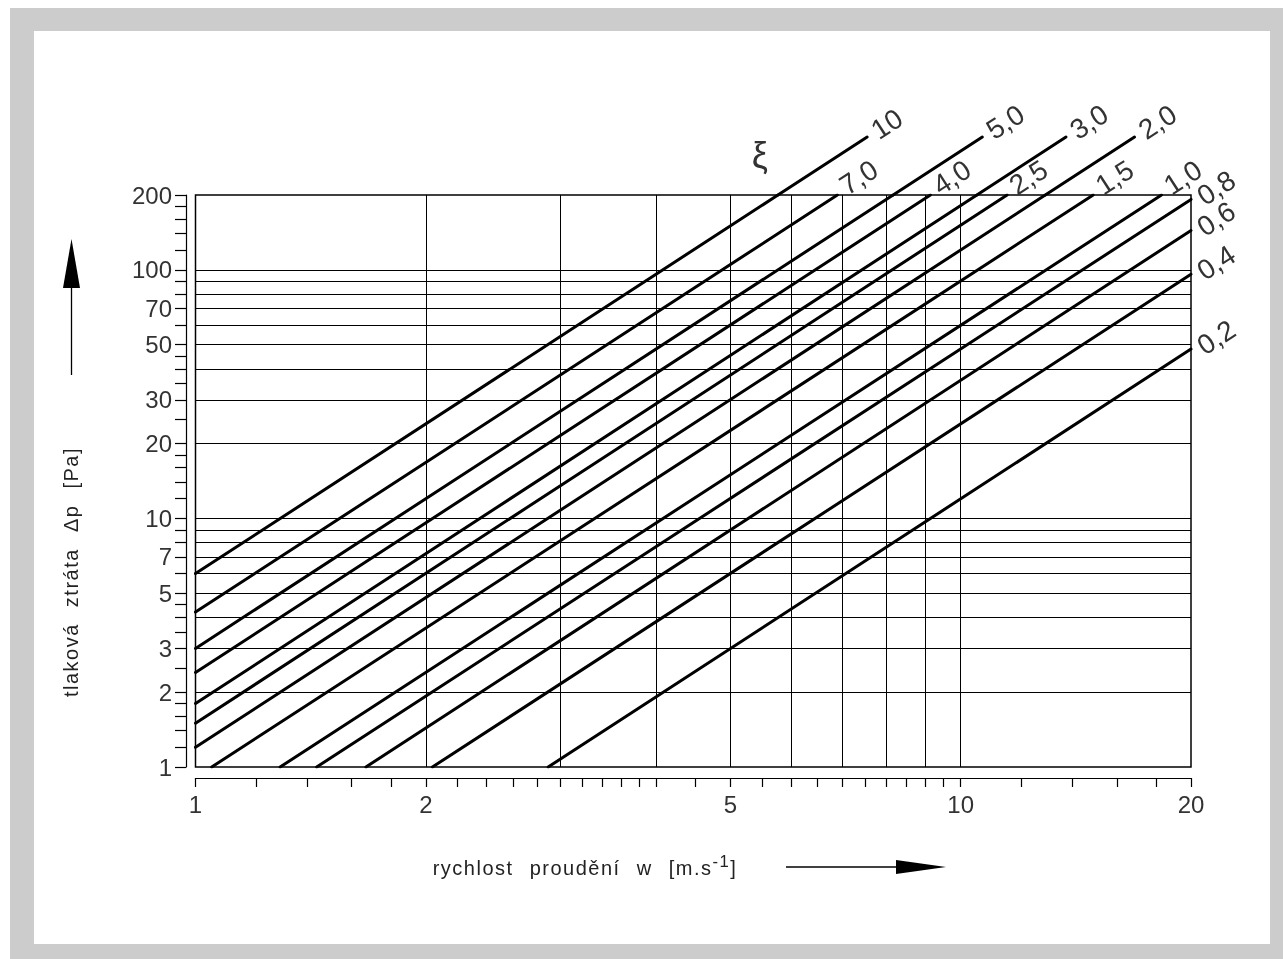 The height and width of the screenshot is (959, 1283). I want to click on text: 5,0, so click(1005, 122).